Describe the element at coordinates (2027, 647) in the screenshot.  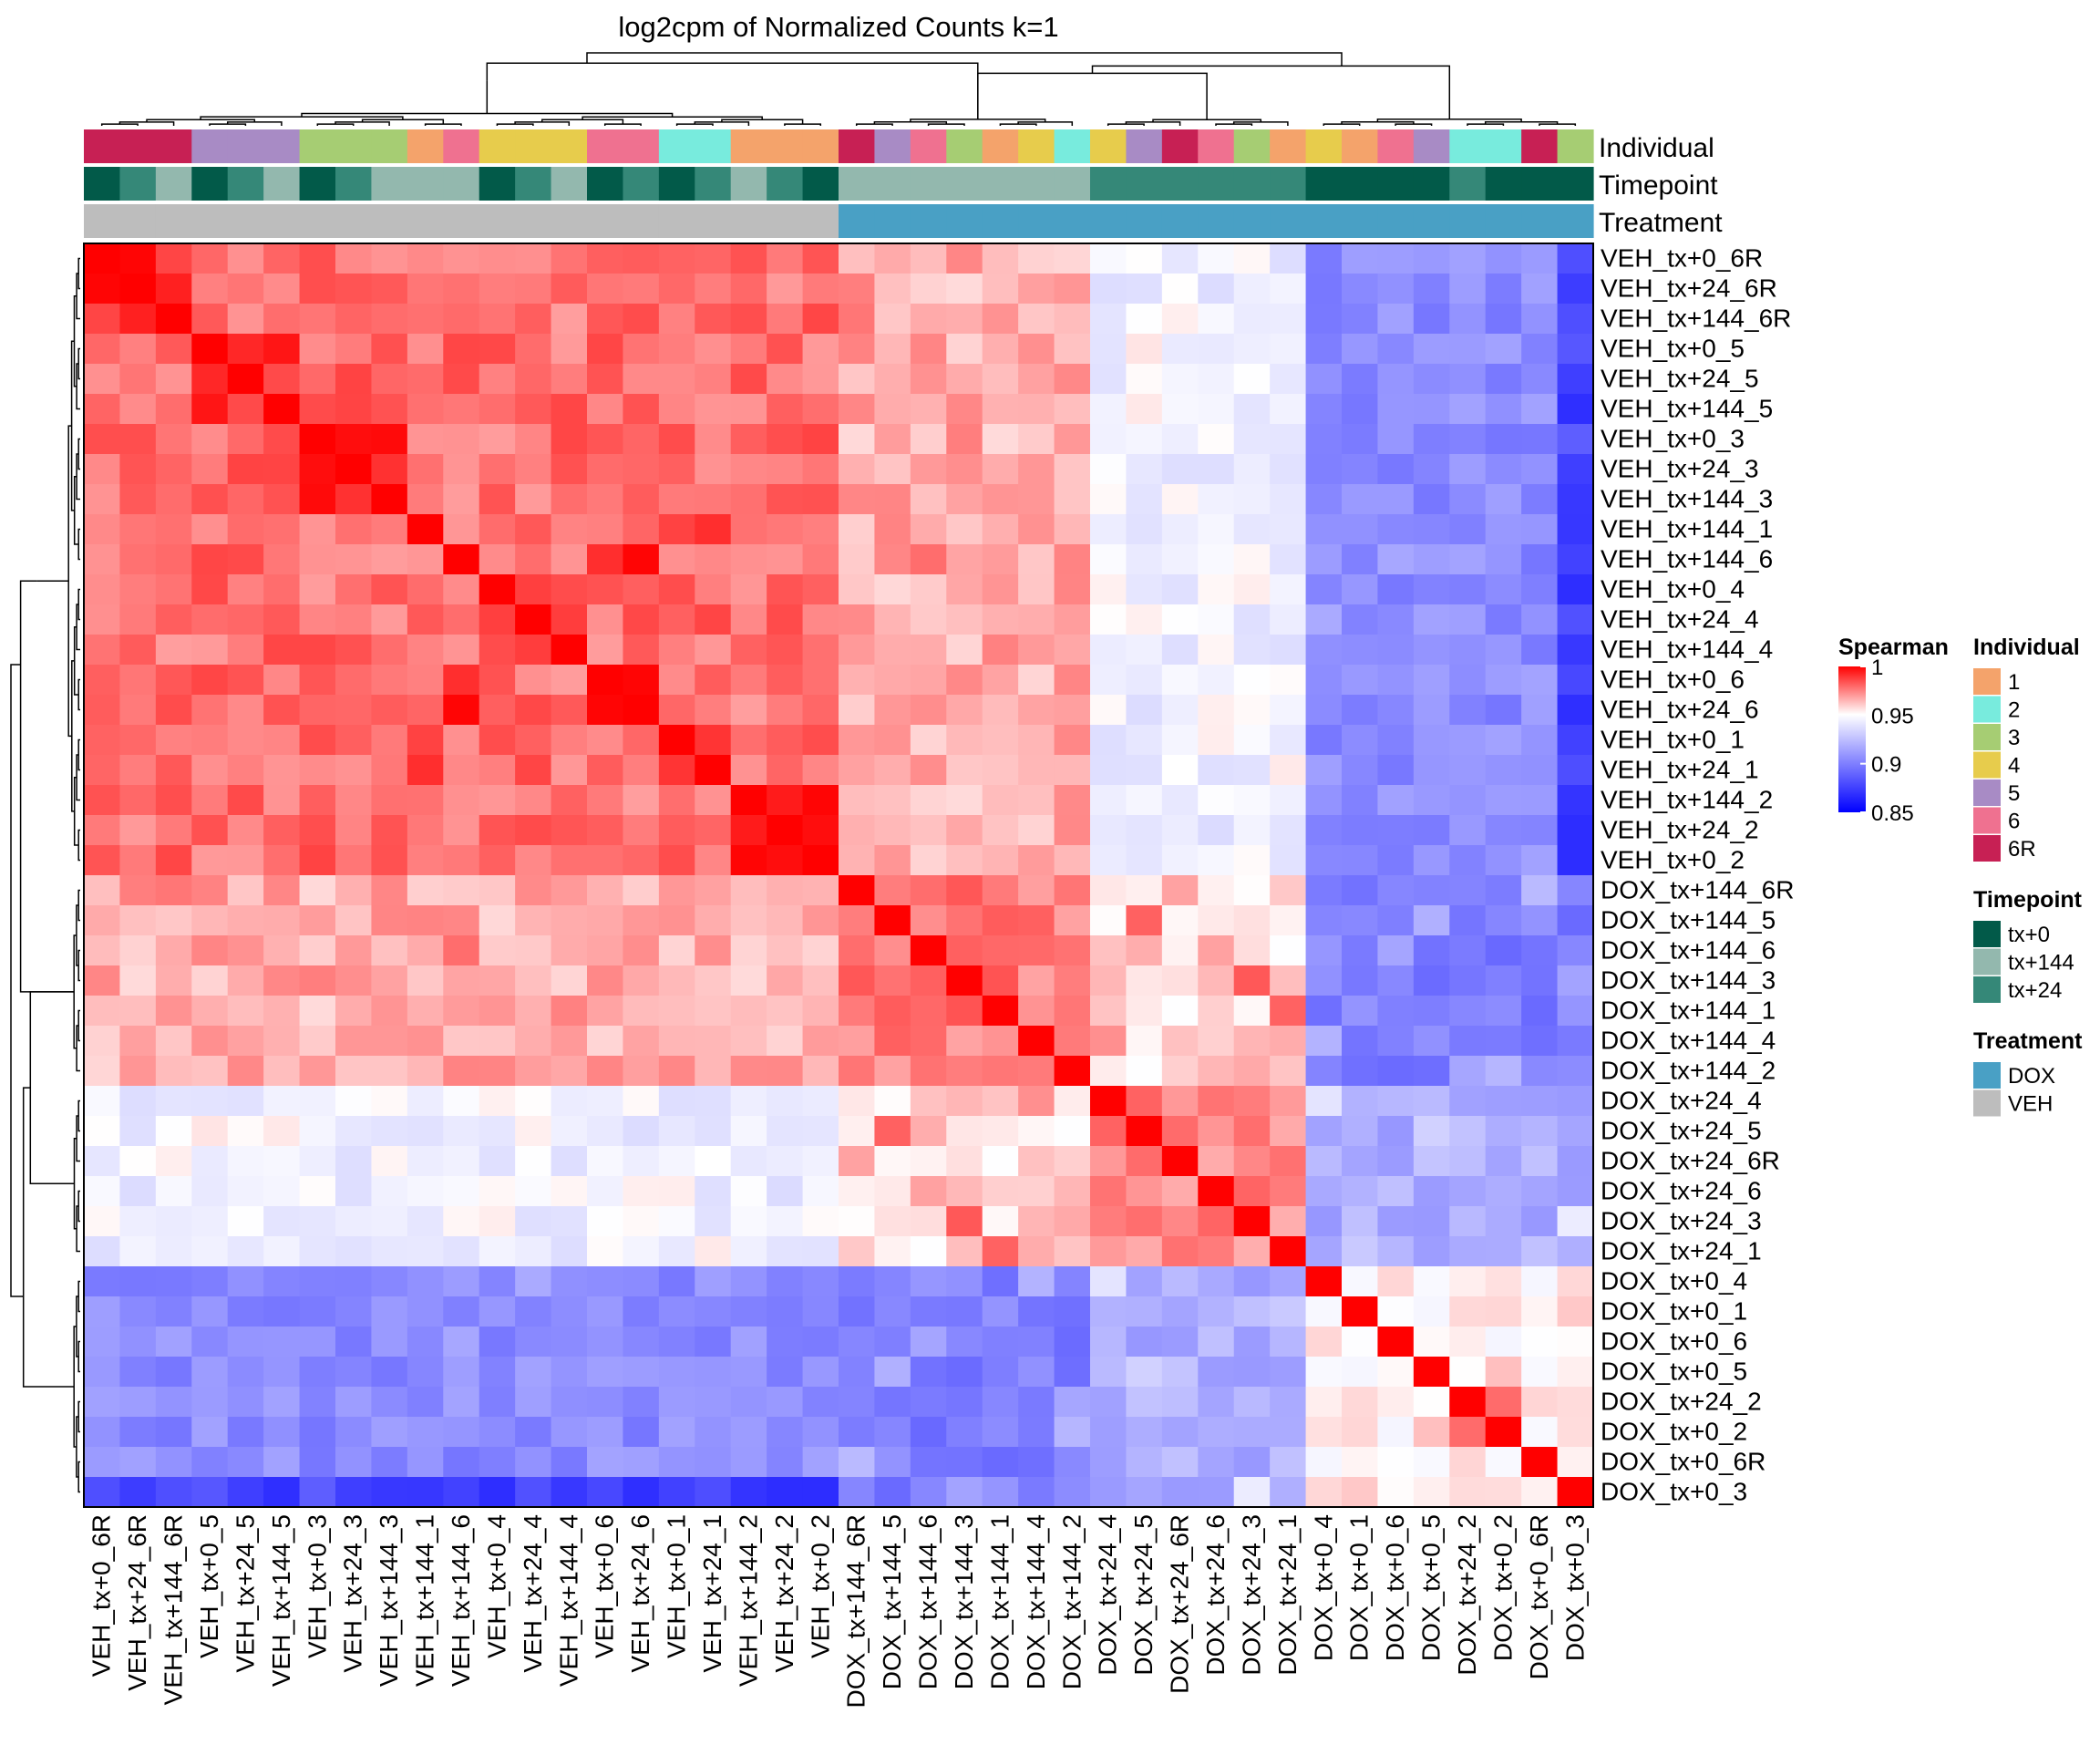
I see `legend-title: Individual` at that location.